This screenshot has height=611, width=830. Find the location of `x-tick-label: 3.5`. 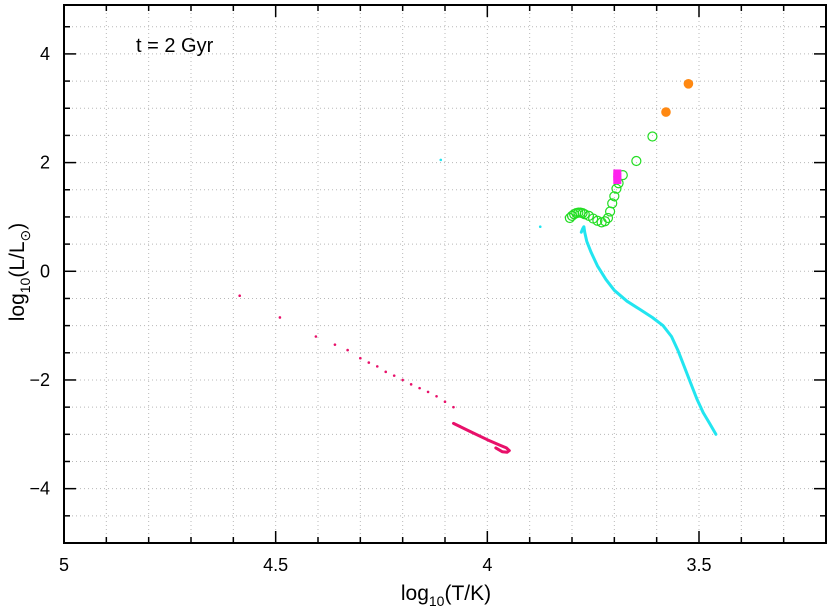

x-tick-label: 3.5 is located at coordinates (698, 565).